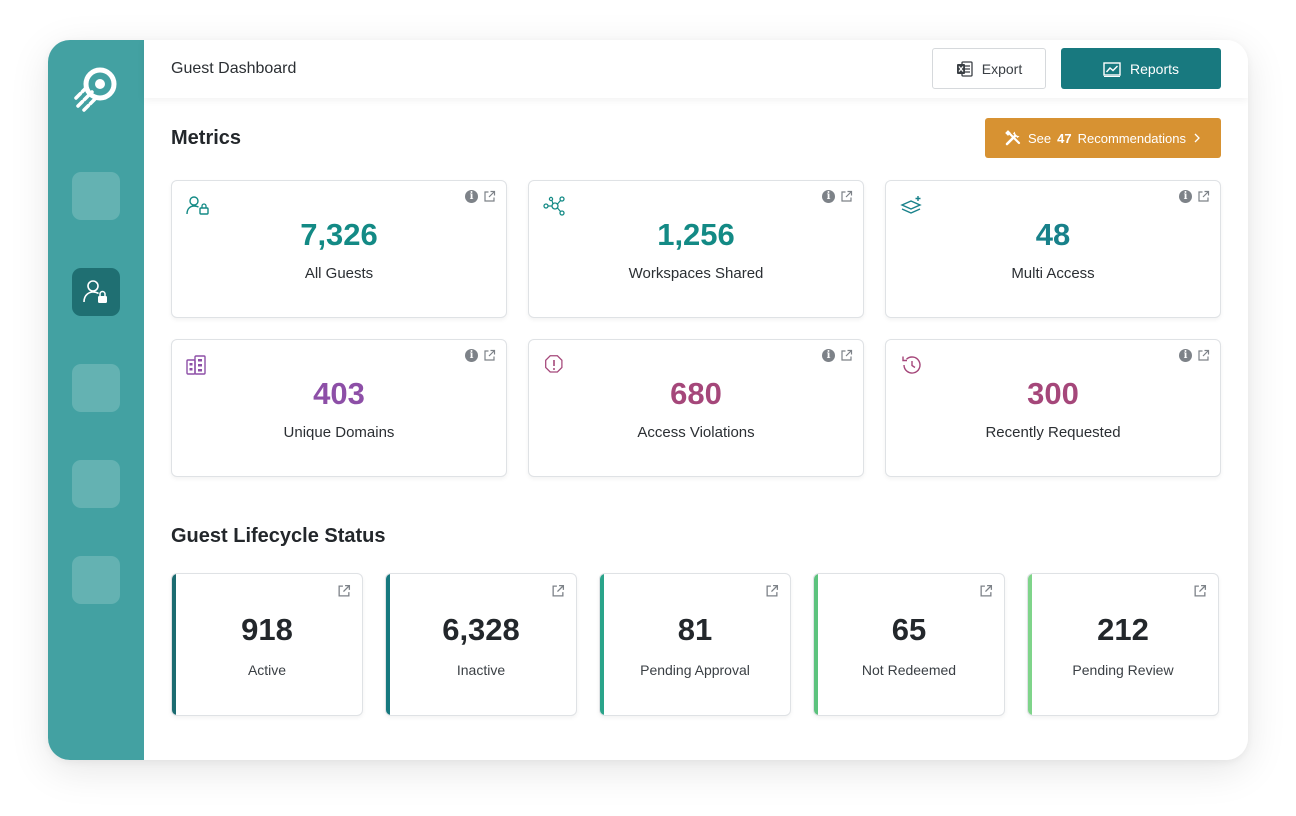  I want to click on export-button: Export, so click(989, 68).